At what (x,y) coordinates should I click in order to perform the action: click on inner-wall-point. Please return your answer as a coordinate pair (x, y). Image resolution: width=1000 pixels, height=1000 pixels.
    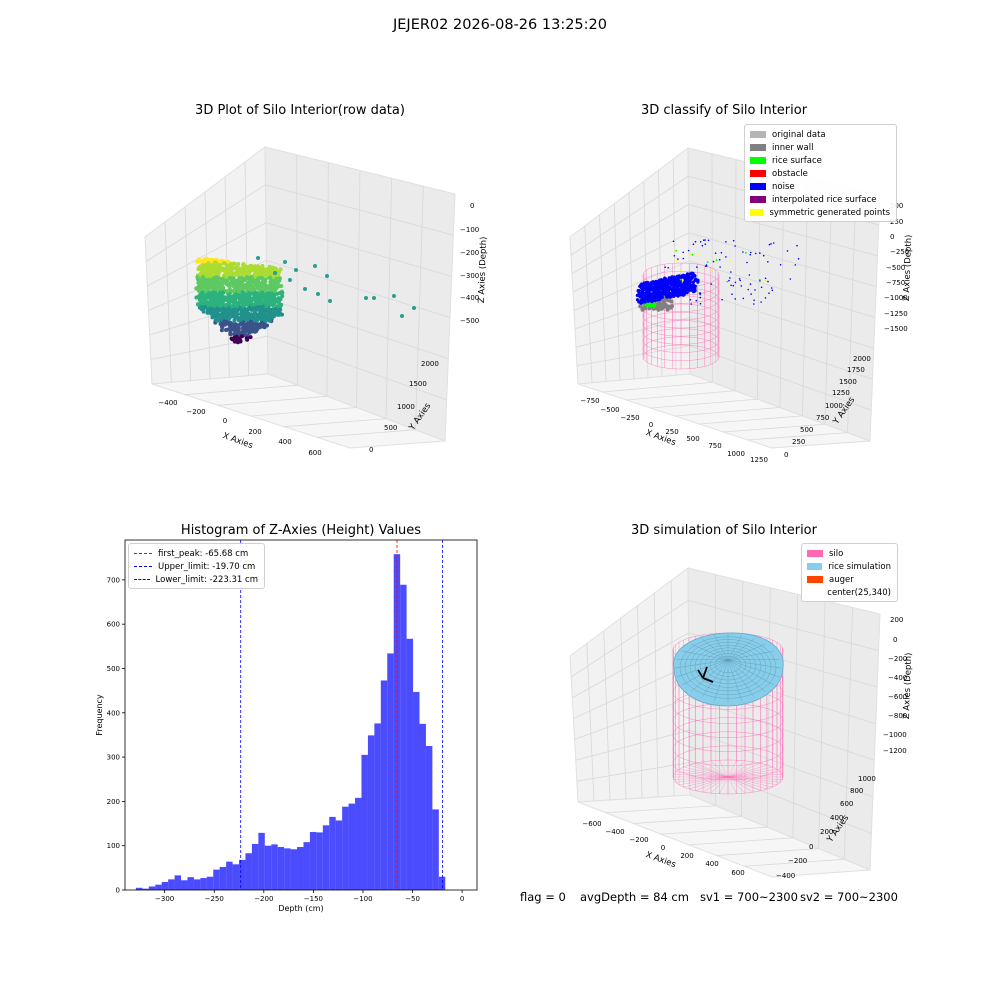
    Looking at the image, I should click on (662, 304).